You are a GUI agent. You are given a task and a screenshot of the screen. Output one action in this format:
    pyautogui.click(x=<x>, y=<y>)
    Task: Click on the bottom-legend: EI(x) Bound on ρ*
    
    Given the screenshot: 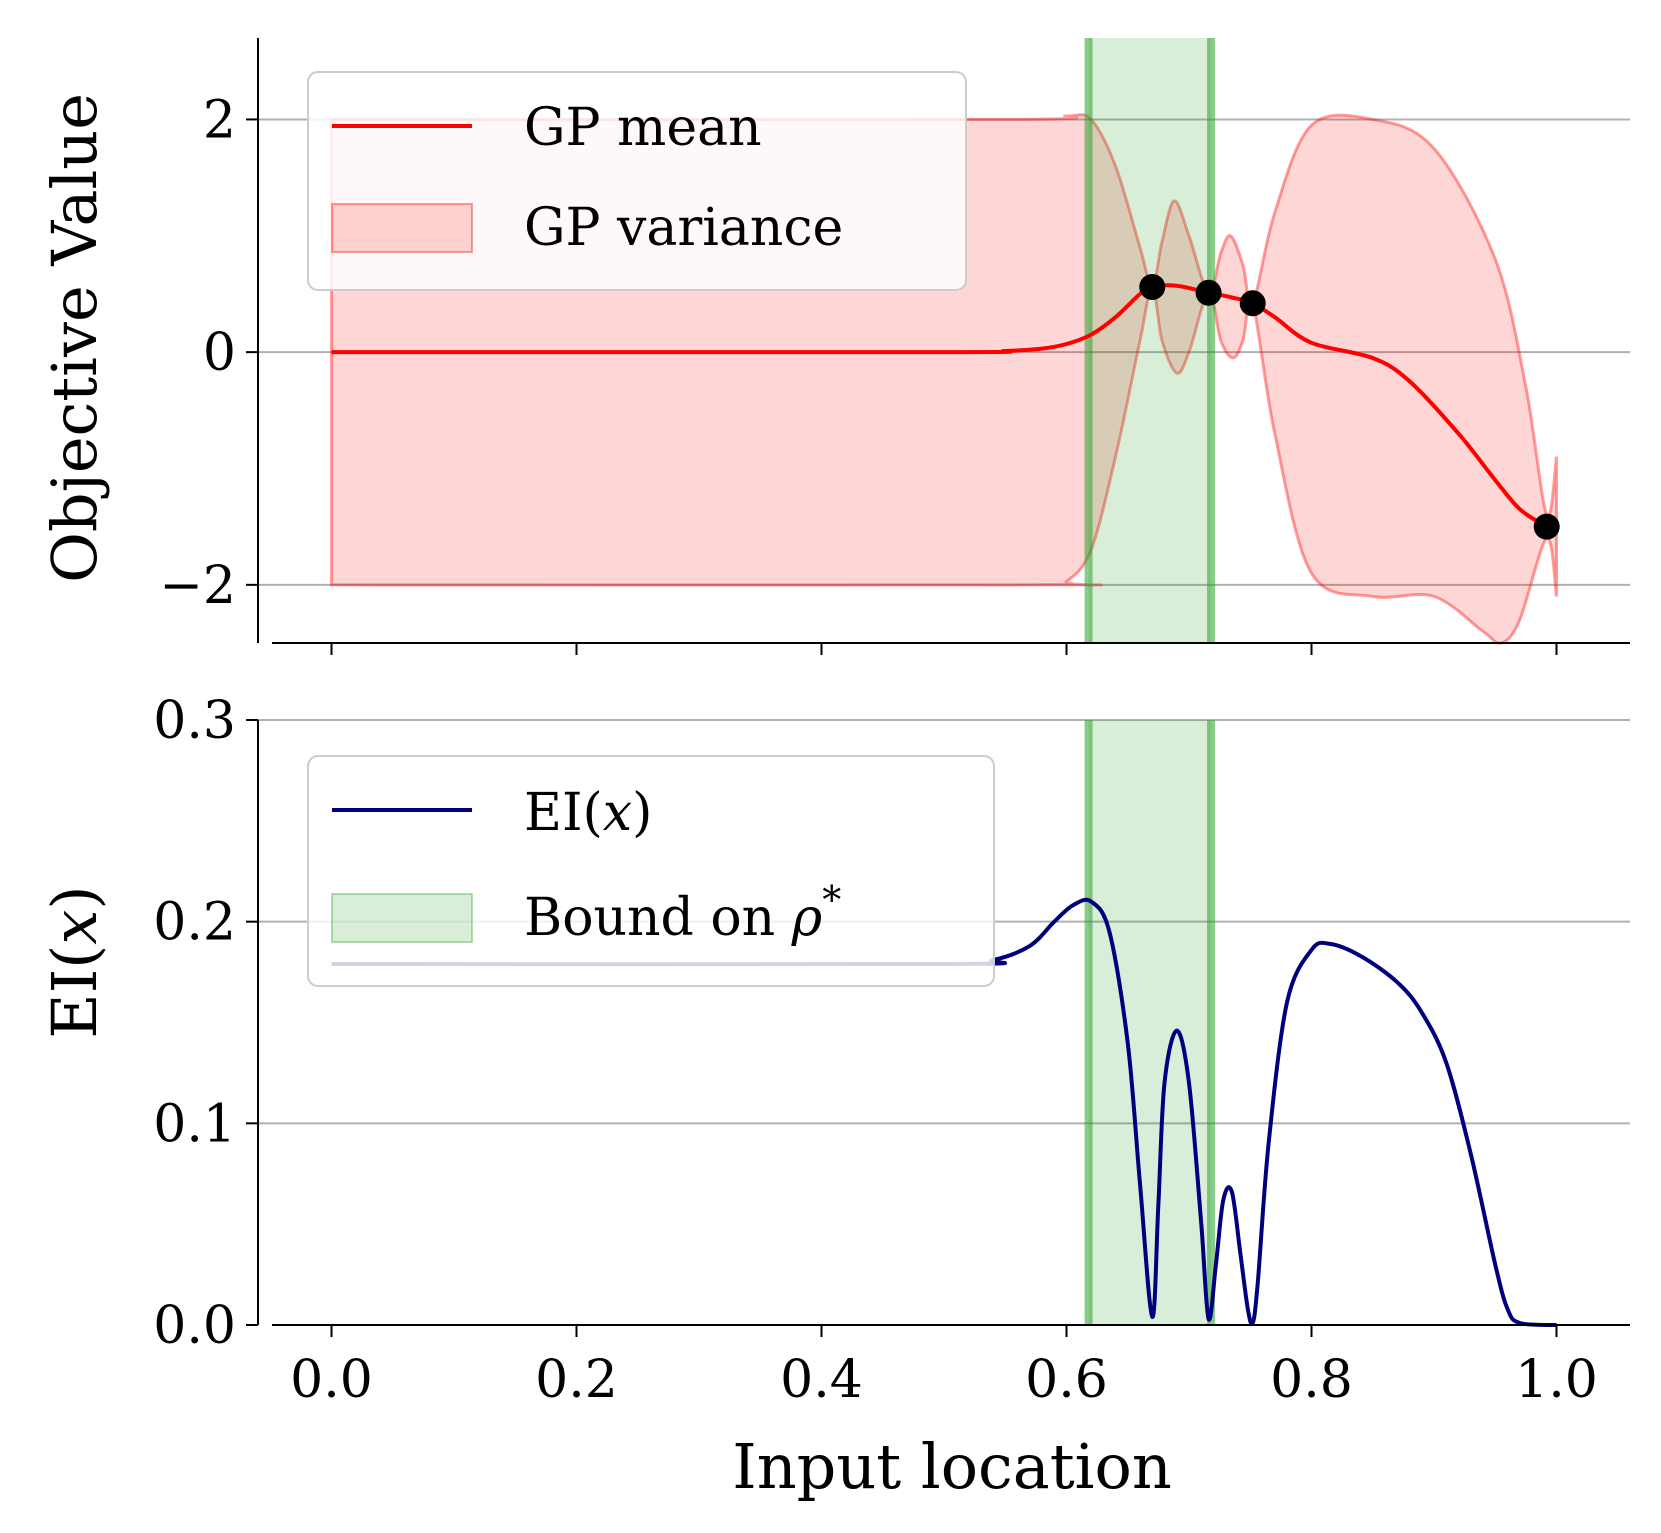 What is the action you would take?
    pyautogui.click(x=651, y=871)
    